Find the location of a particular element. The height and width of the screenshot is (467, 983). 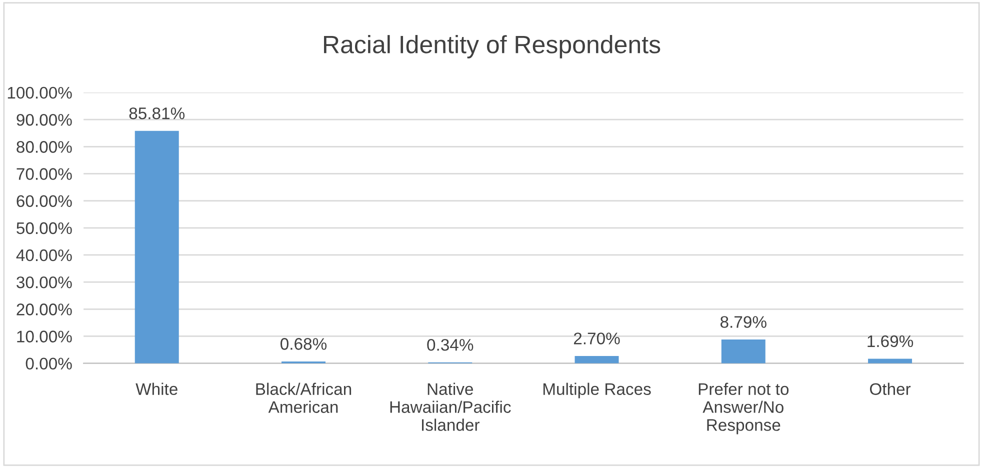

y-tick-label: 30.00% is located at coordinates (44, 282).